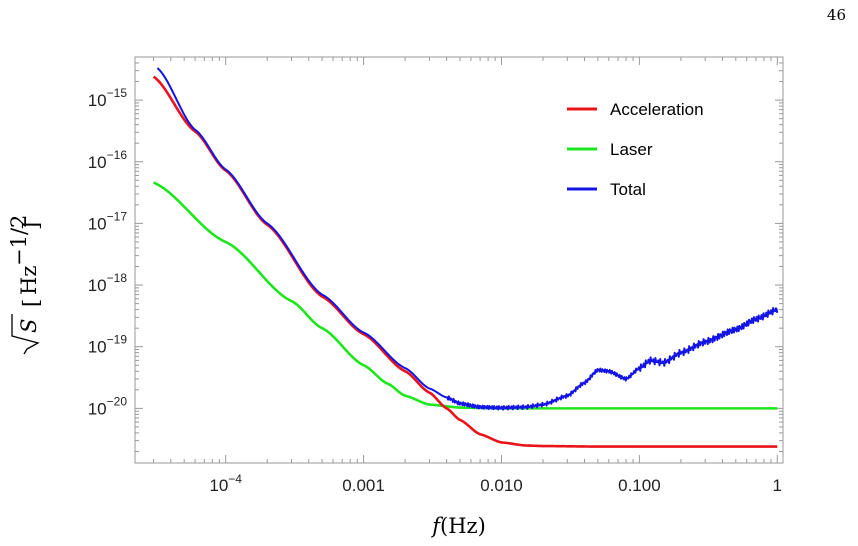 Image resolution: width=858 pixels, height=546 pixels. What do you see at coordinates (108, 283) in the screenshot?
I see `y-tick-label: 10−18` at bounding box center [108, 283].